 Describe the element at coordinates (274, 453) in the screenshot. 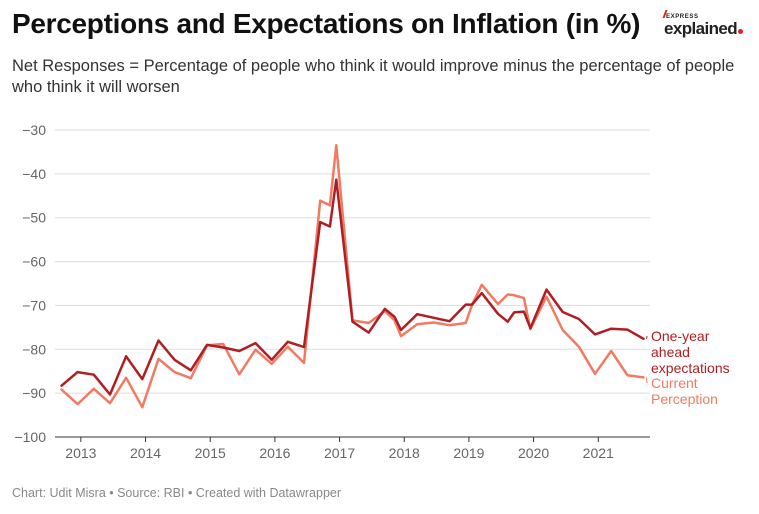

I see `x-tick-label: 2016` at that location.